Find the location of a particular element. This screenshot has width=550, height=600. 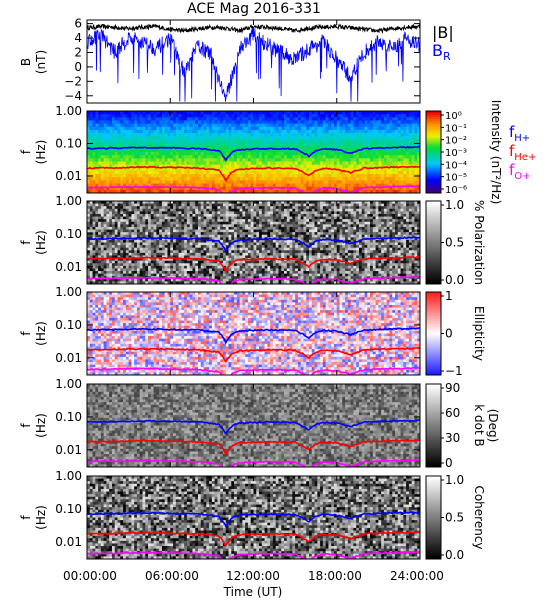

k-dot-b-colorbar: 90 60 30 0 k dot B (Deg) is located at coordinates (462, 425).